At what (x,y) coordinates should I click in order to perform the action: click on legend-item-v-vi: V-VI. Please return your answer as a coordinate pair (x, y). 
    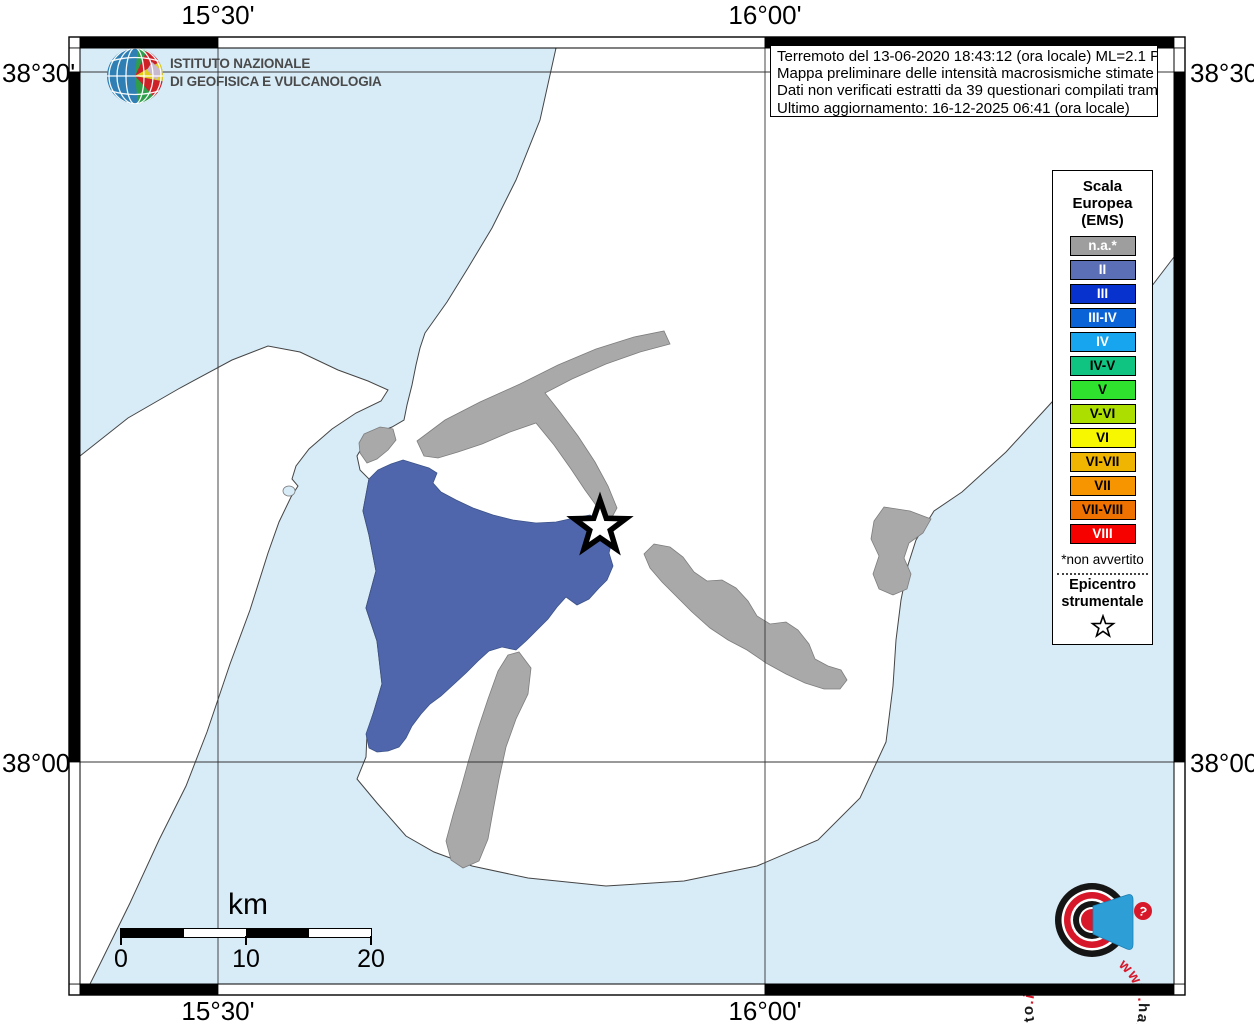
    Looking at the image, I should click on (1102, 416).